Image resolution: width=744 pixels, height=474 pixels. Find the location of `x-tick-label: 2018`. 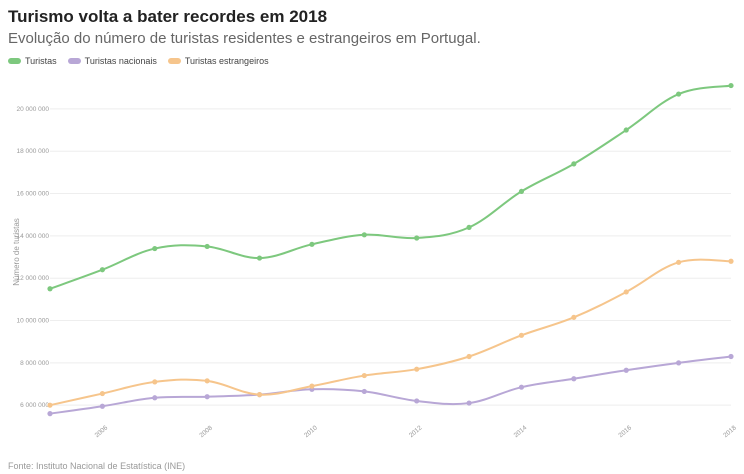

x-tick-label: 2018 is located at coordinates (730, 431).